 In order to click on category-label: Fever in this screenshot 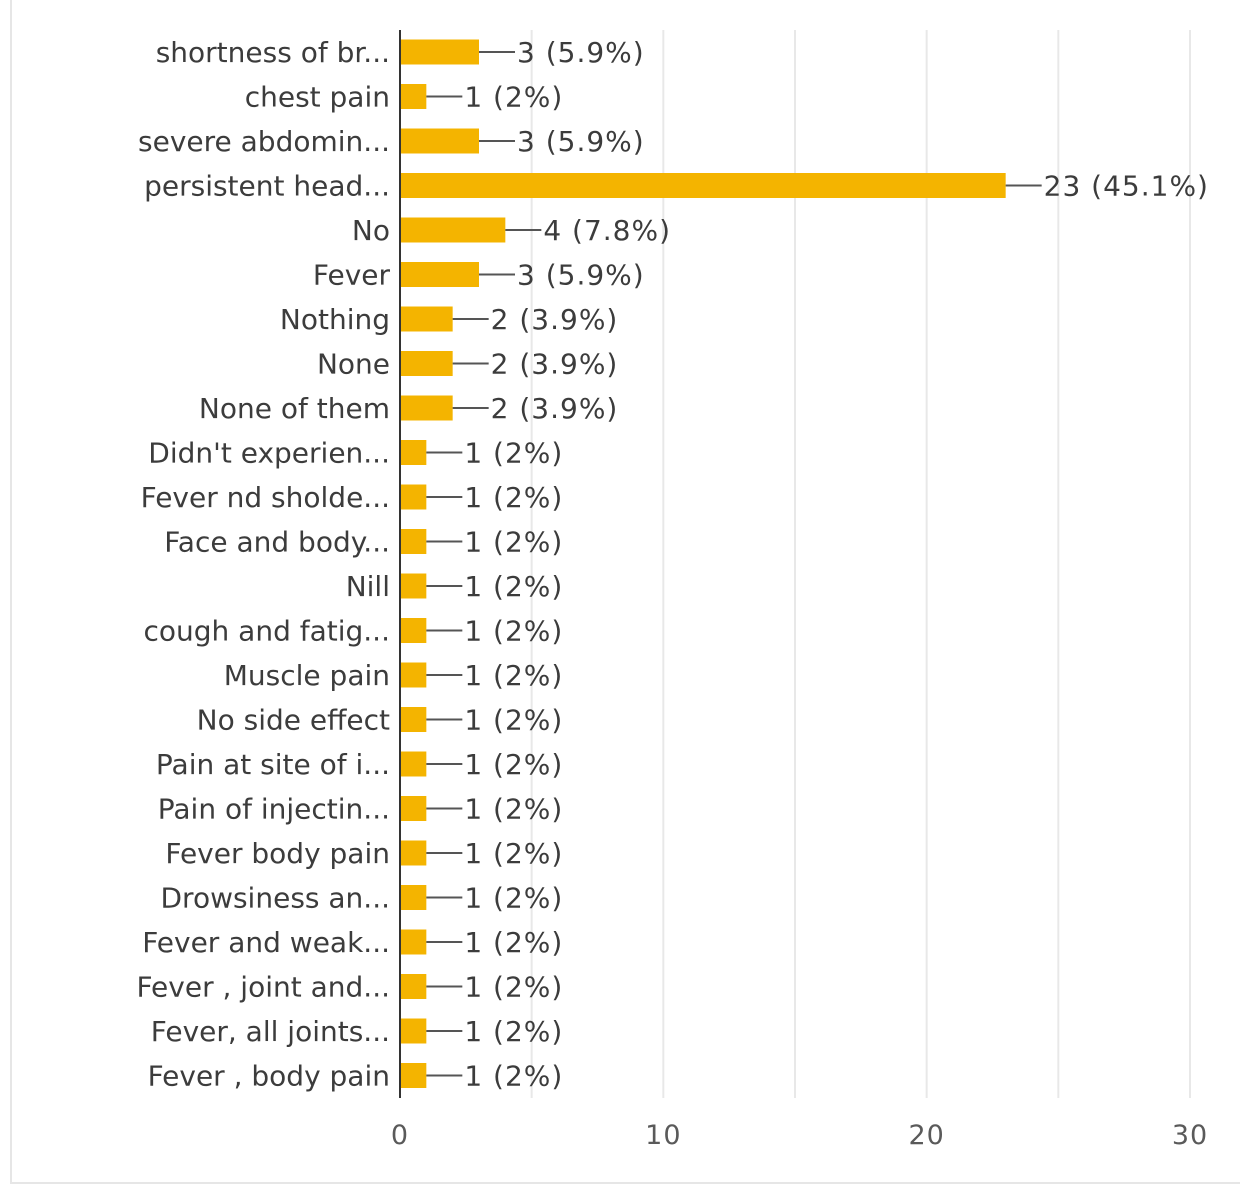, I will do `click(352, 275)`.